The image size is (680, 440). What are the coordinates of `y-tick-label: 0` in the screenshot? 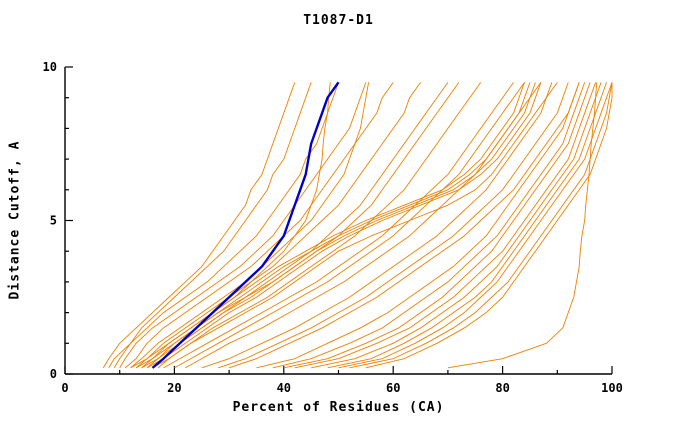 It's located at (53, 374).